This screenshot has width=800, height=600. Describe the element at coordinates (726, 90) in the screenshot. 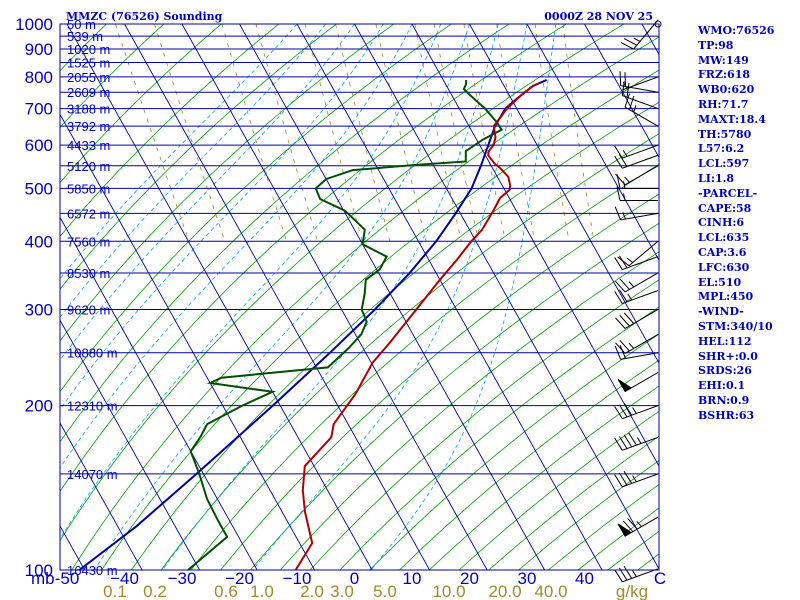

I see `index-item: WB0:620` at that location.